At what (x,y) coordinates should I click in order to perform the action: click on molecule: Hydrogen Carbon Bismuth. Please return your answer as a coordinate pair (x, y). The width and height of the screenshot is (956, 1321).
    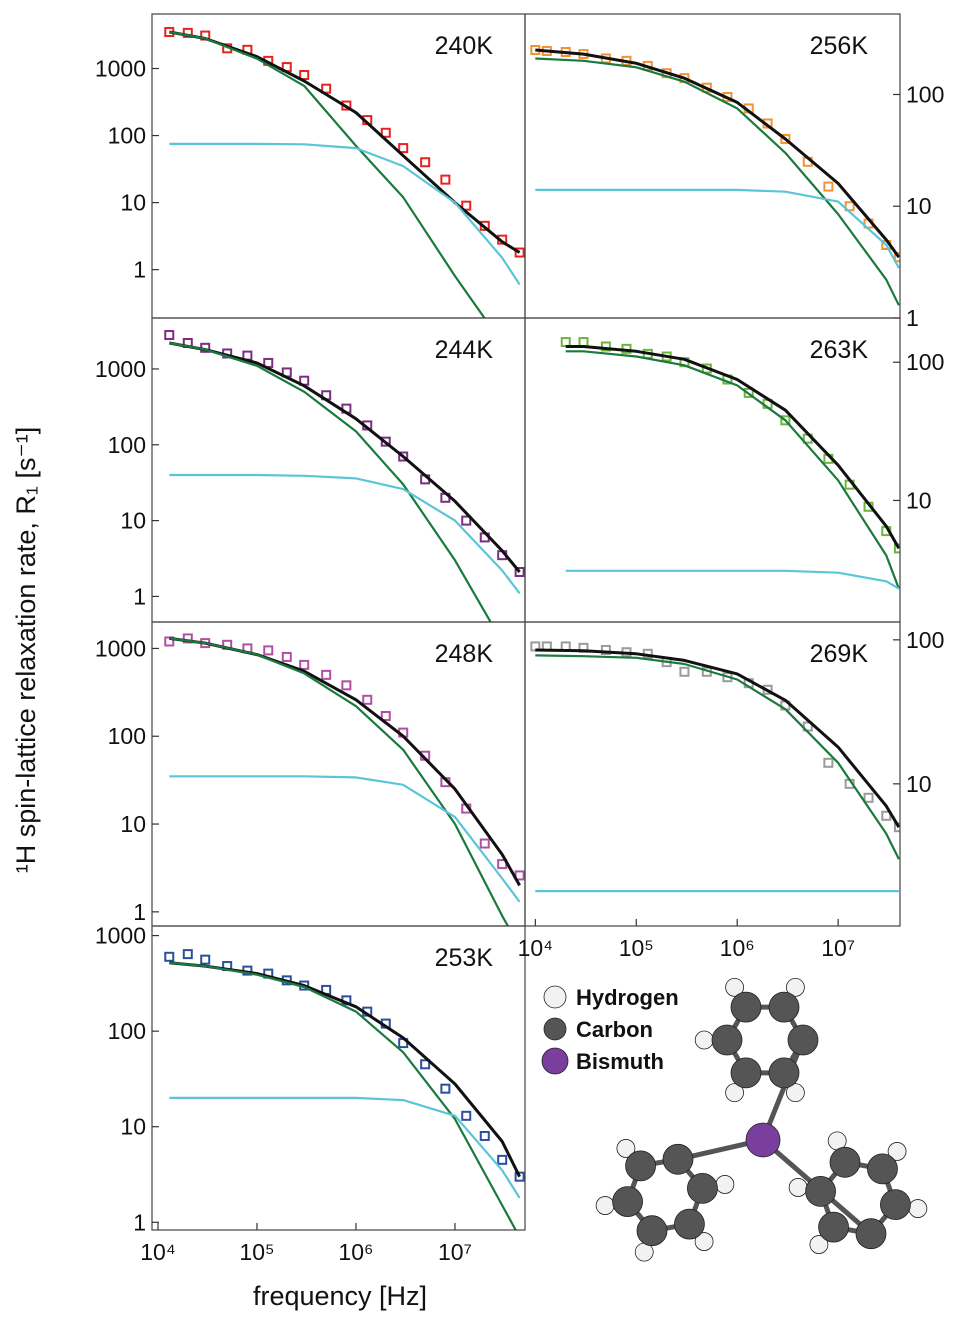
    Looking at the image, I should click on (734, 1119).